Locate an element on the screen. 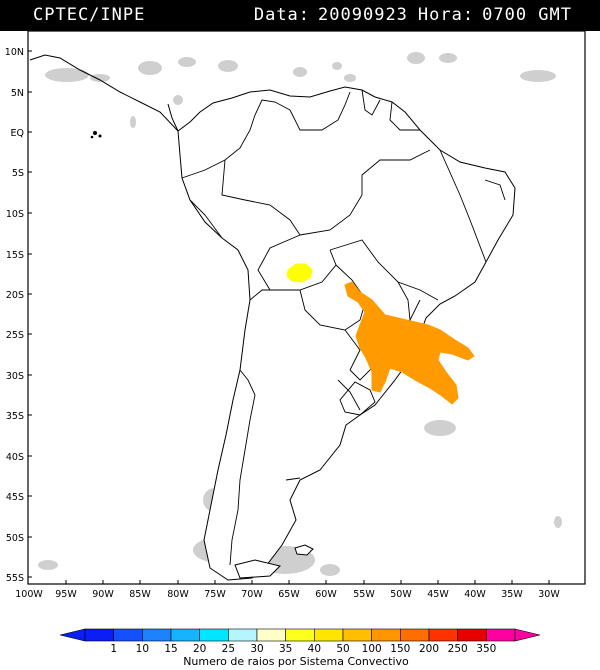 The height and width of the screenshot is (670, 600). colorbar-tick-label: 15 is located at coordinates (170, 649).